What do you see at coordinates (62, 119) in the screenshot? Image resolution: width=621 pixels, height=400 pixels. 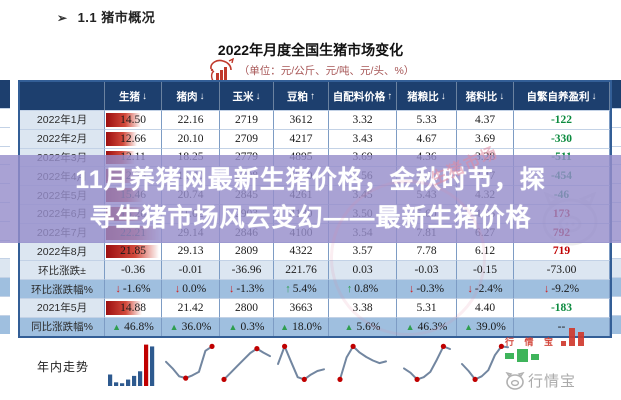 I see `row-label: 2022年1月` at bounding box center [62, 119].